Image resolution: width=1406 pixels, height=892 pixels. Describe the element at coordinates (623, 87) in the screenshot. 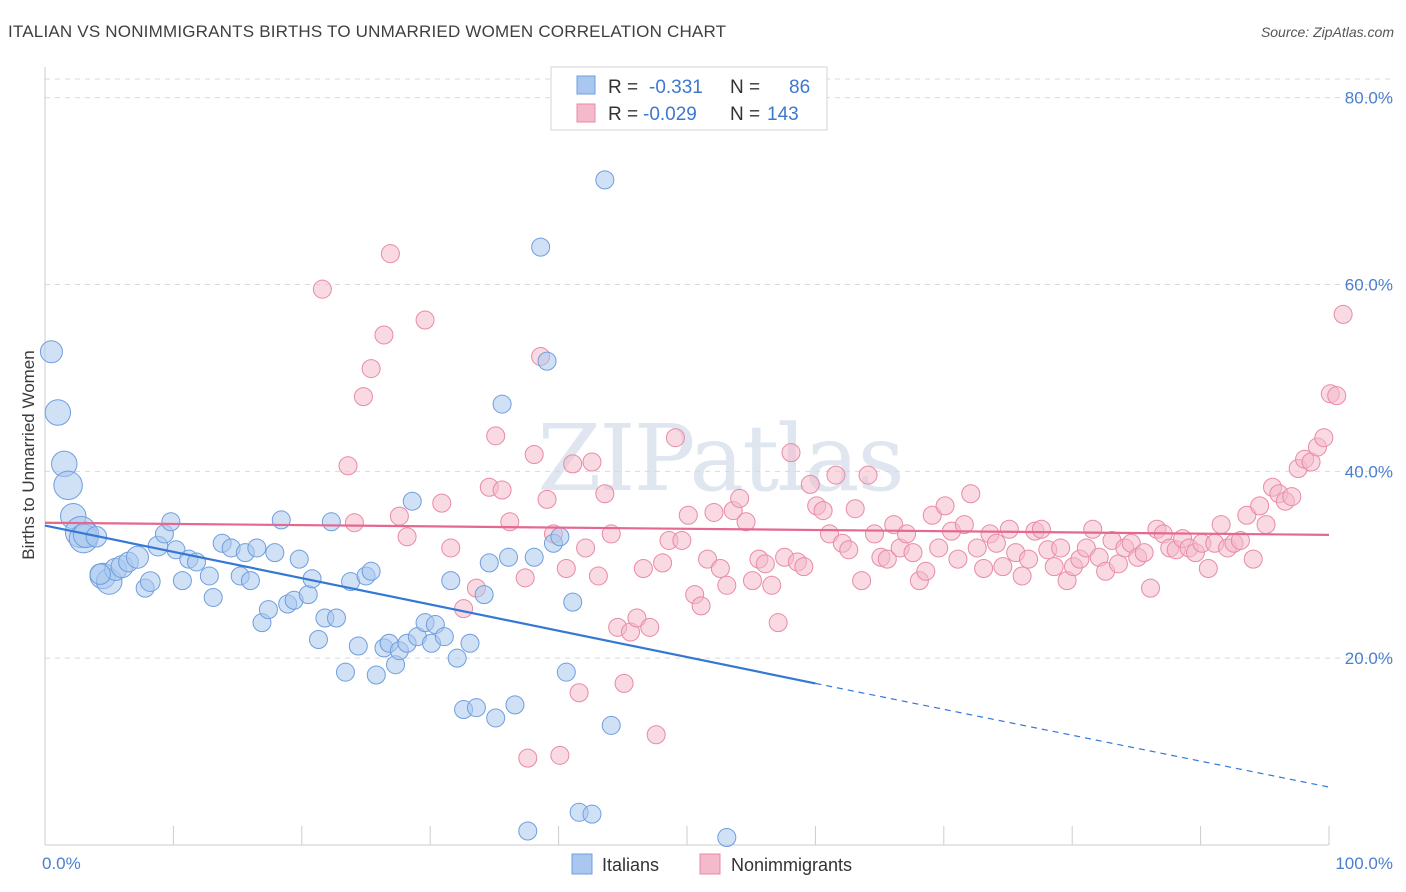

I see `legend-r-label-1: R =` at that location.